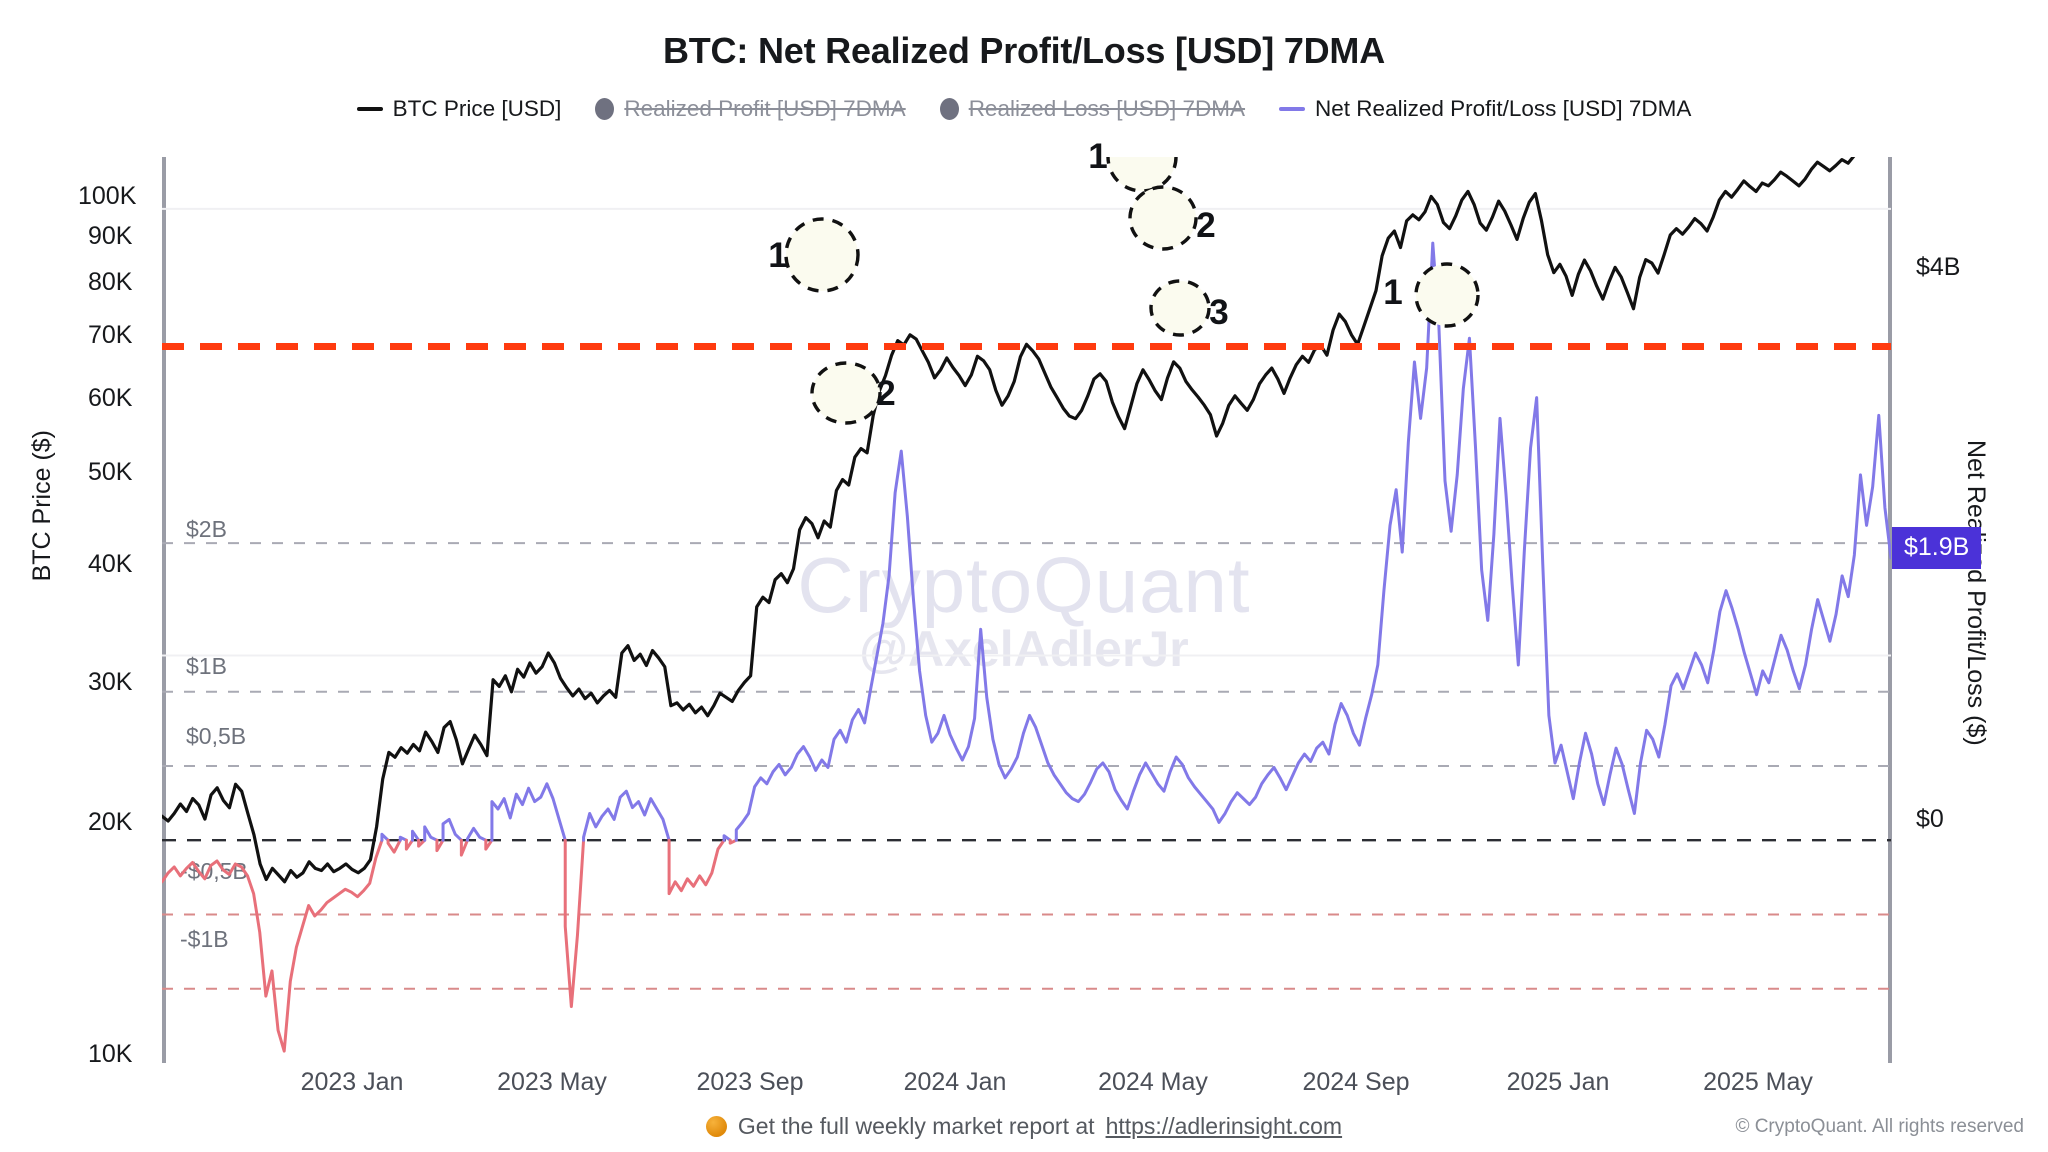 The width and height of the screenshot is (2048, 1152). I want to click on y-tick-left-60k: 60K, so click(110, 398).